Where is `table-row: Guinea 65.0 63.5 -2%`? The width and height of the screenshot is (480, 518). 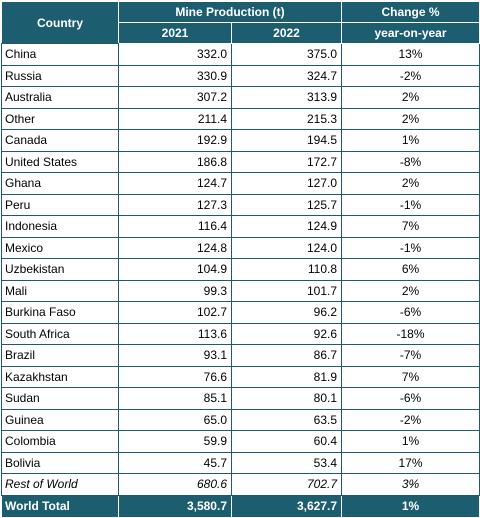
table-row: Guinea 65.0 63.5 -2% is located at coordinates (240, 419).